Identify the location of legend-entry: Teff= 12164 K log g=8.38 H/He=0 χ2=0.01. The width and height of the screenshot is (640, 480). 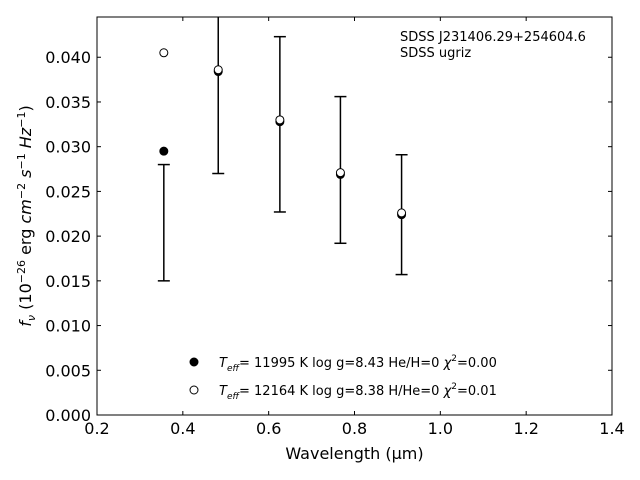
(343, 392).